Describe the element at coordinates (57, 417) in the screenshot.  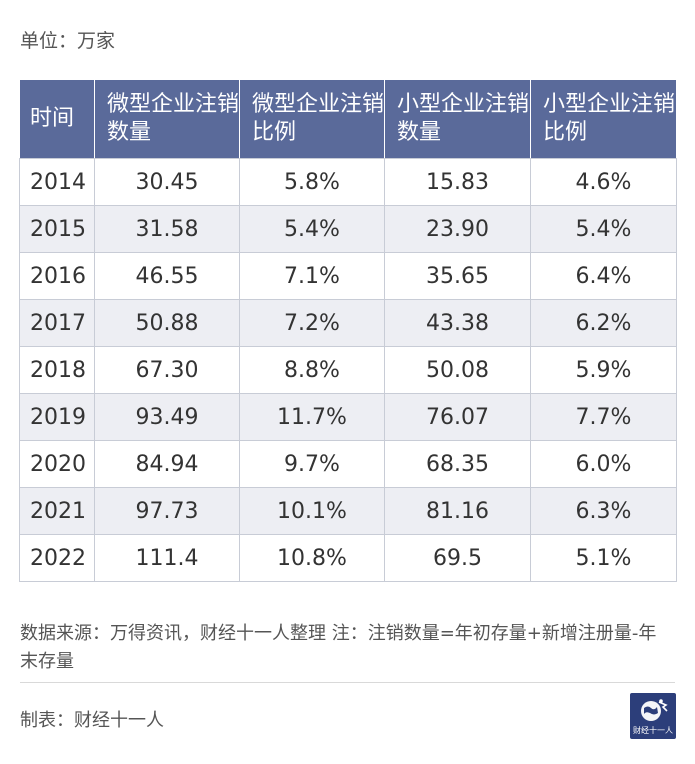
I see `year-cell: 2019` at that location.